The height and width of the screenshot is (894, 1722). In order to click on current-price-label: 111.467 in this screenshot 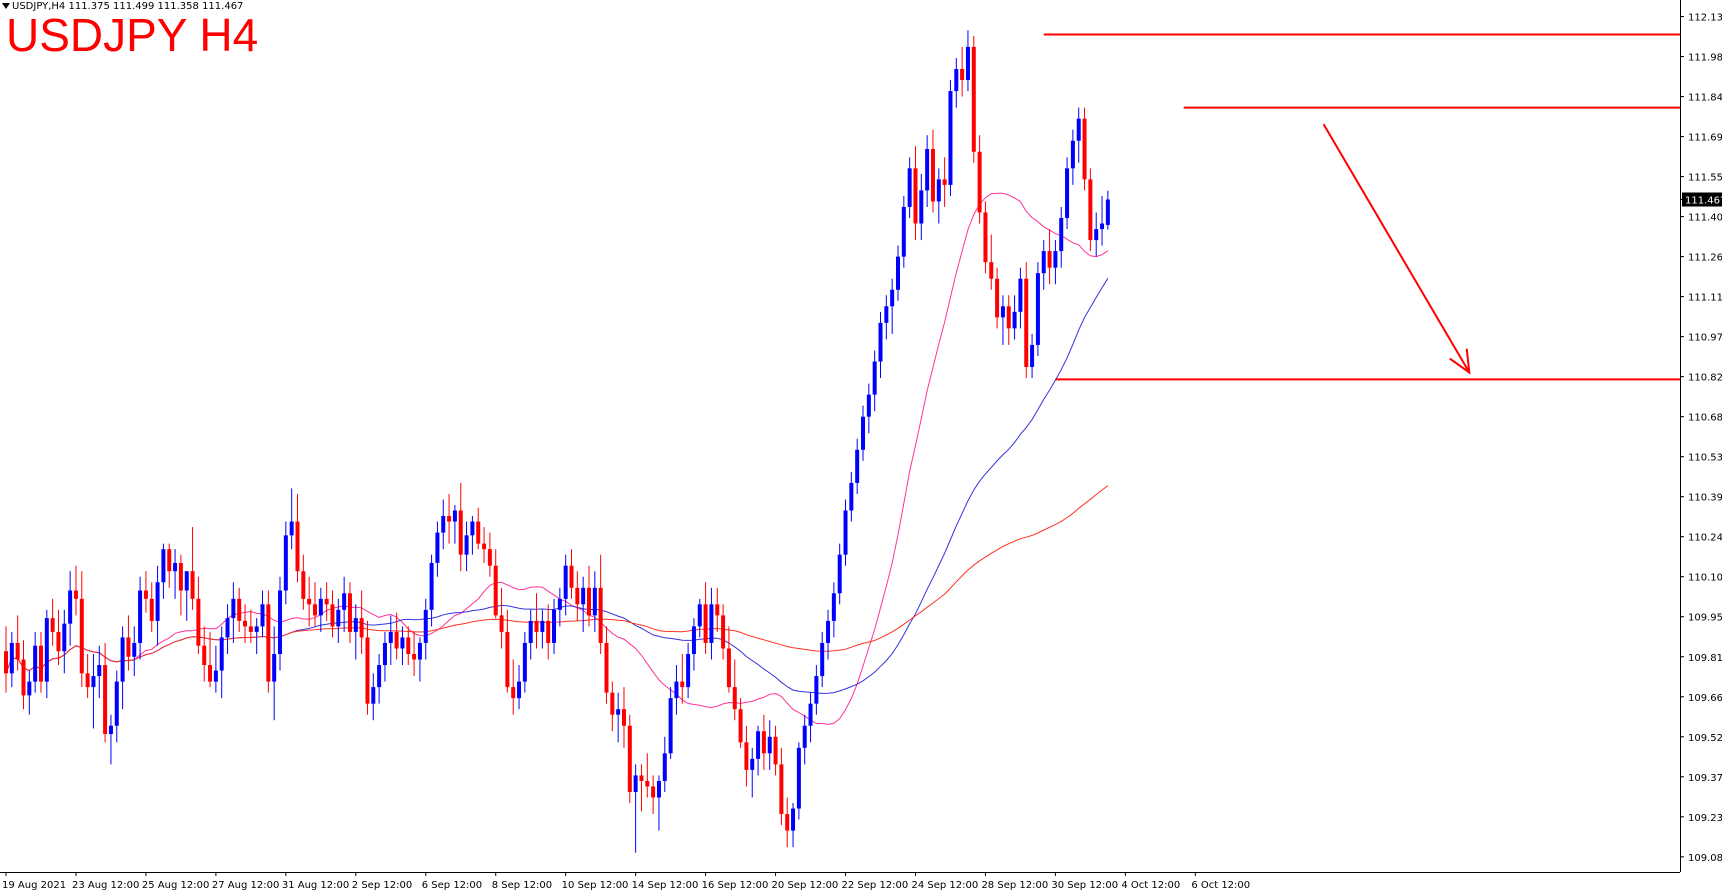, I will do `click(1703, 201)`.